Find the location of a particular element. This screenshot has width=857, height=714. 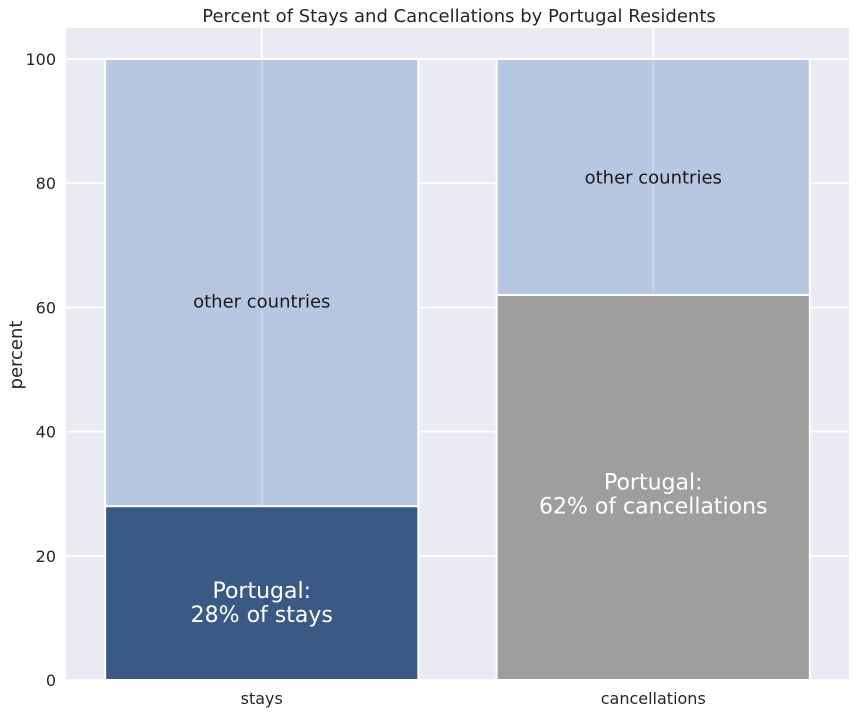

bar-label-cancellations-0: Portugal: 62% of cancellations is located at coordinates (653, 494).